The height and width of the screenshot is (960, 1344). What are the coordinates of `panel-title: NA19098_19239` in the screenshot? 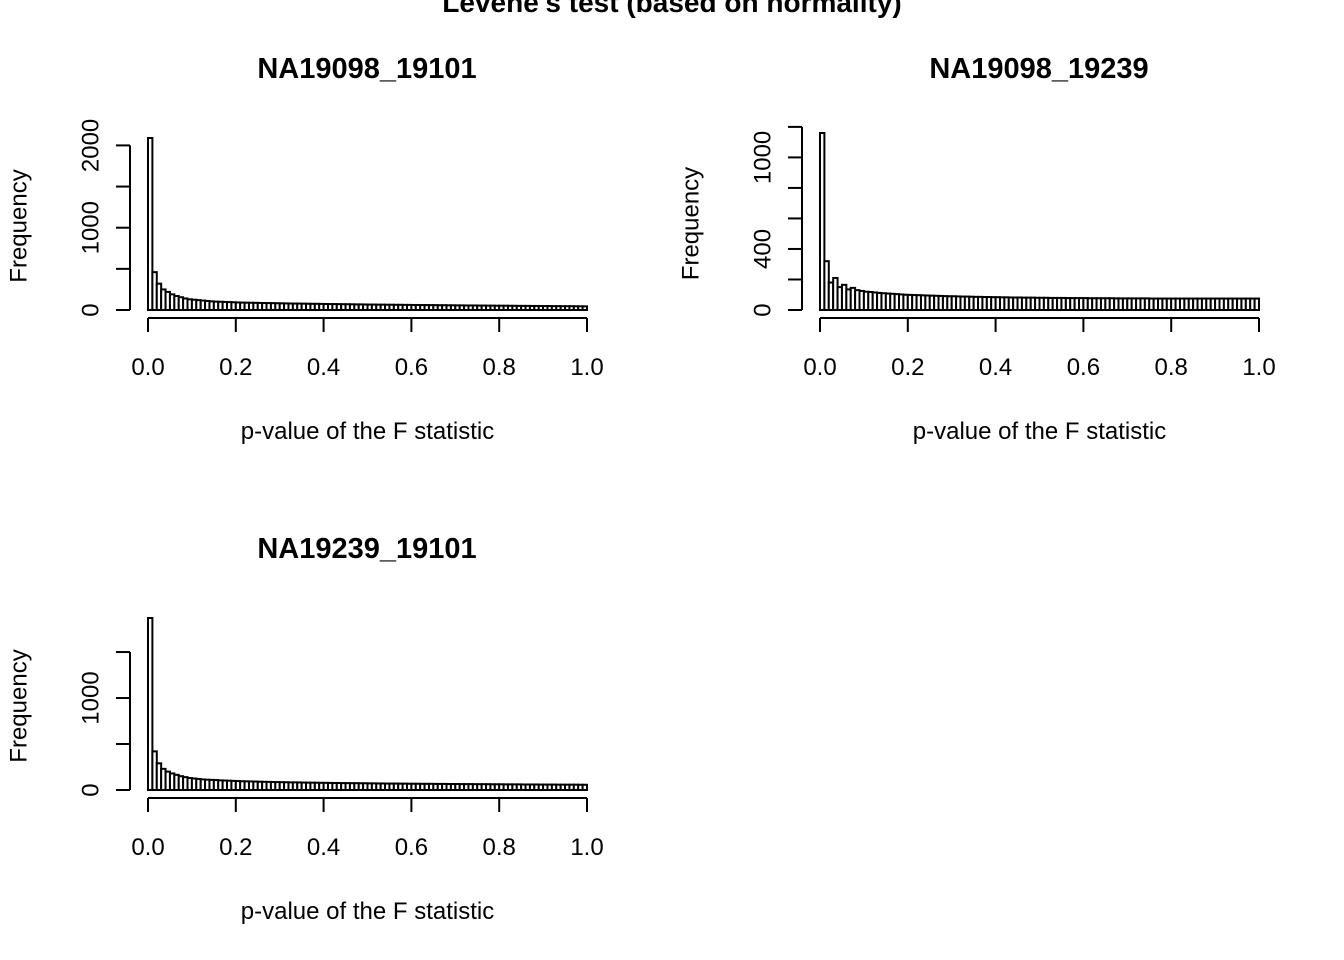 It's located at (1038, 69).